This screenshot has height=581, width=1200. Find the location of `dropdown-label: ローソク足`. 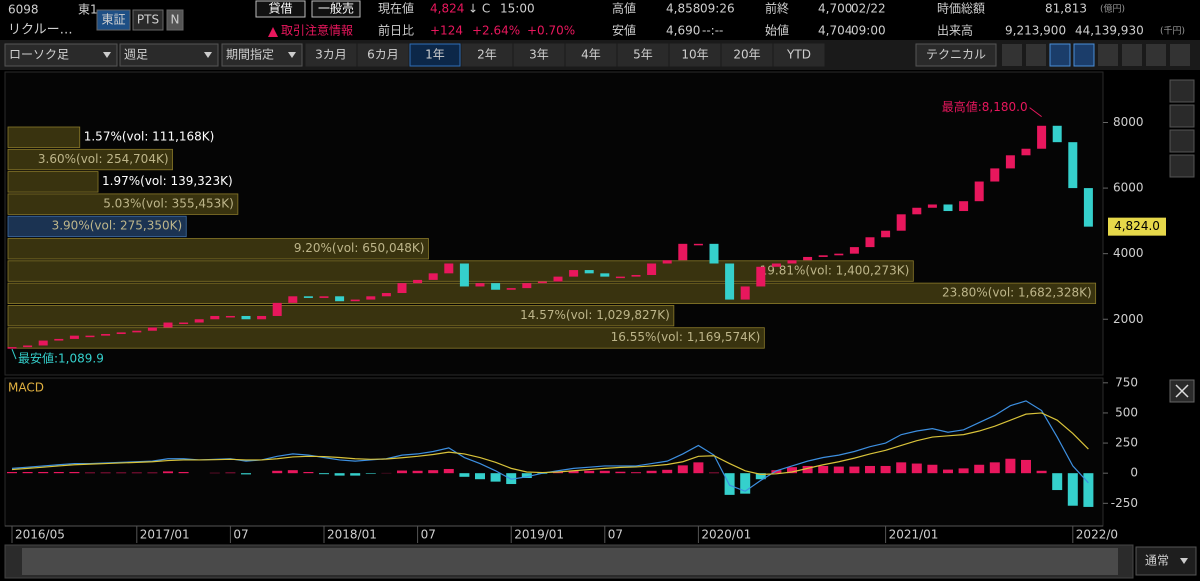

dropdown-label: ローソク足 is located at coordinates (39, 55).